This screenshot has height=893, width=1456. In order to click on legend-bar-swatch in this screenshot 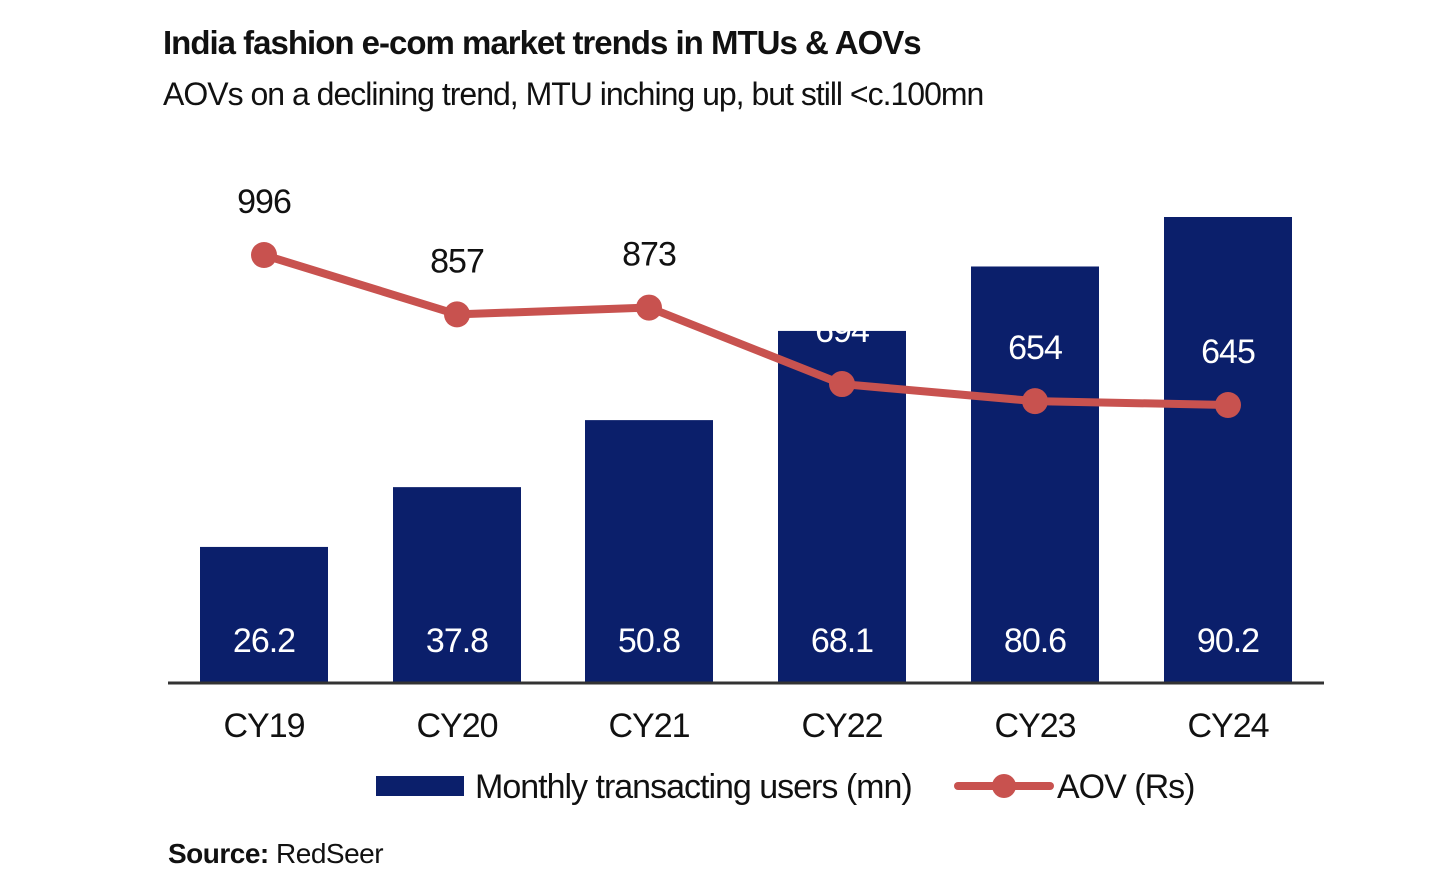, I will do `click(420, 786)`.